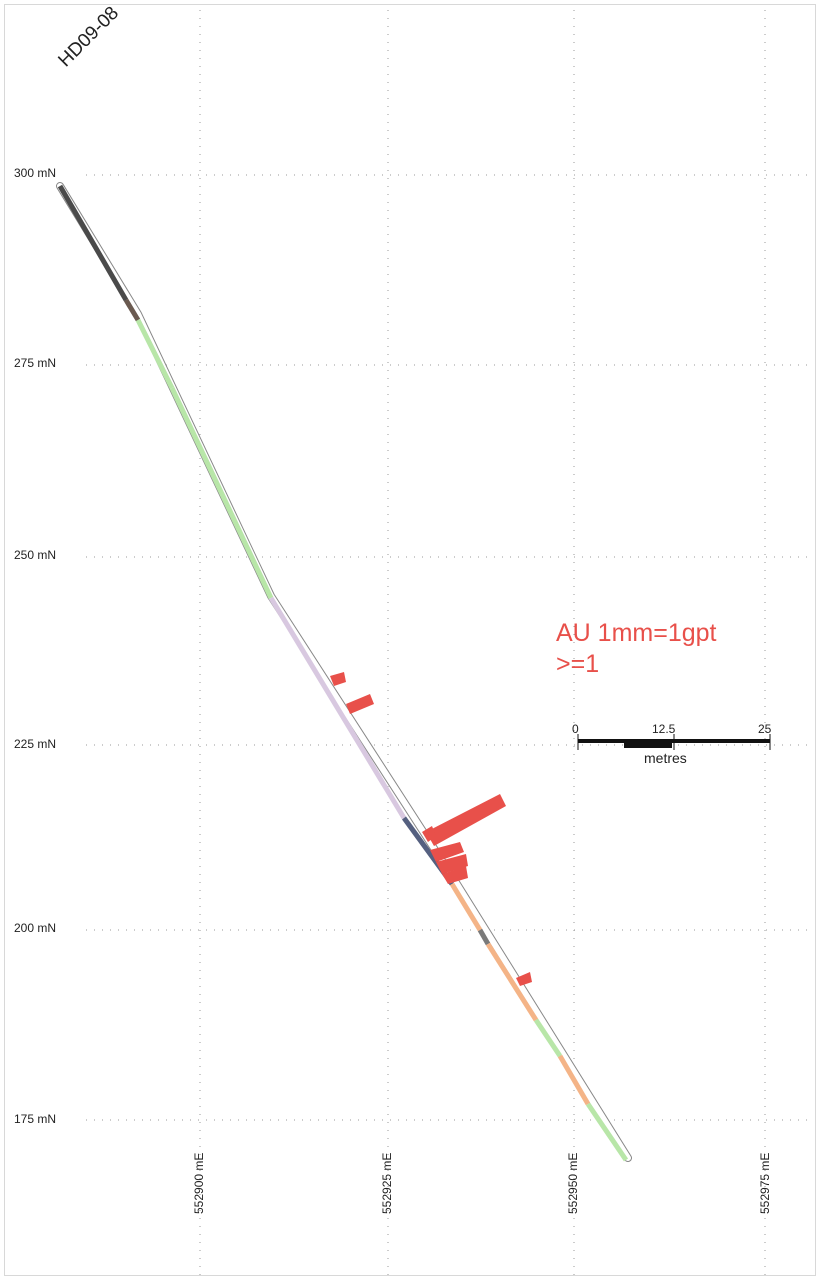 This screenshot has width=822, height=1282. What do you see at coordinates (578, 664) in the screenshot?
I see `legend-threshold: >=1` at bounding box center [578, 664].